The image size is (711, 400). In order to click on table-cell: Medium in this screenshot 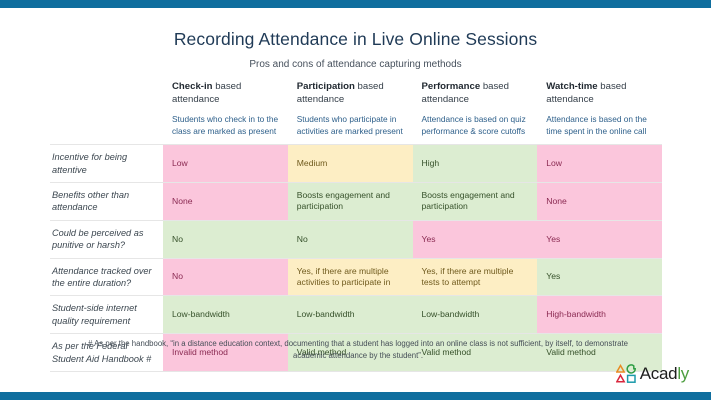, I will do `click(350, 164)`.